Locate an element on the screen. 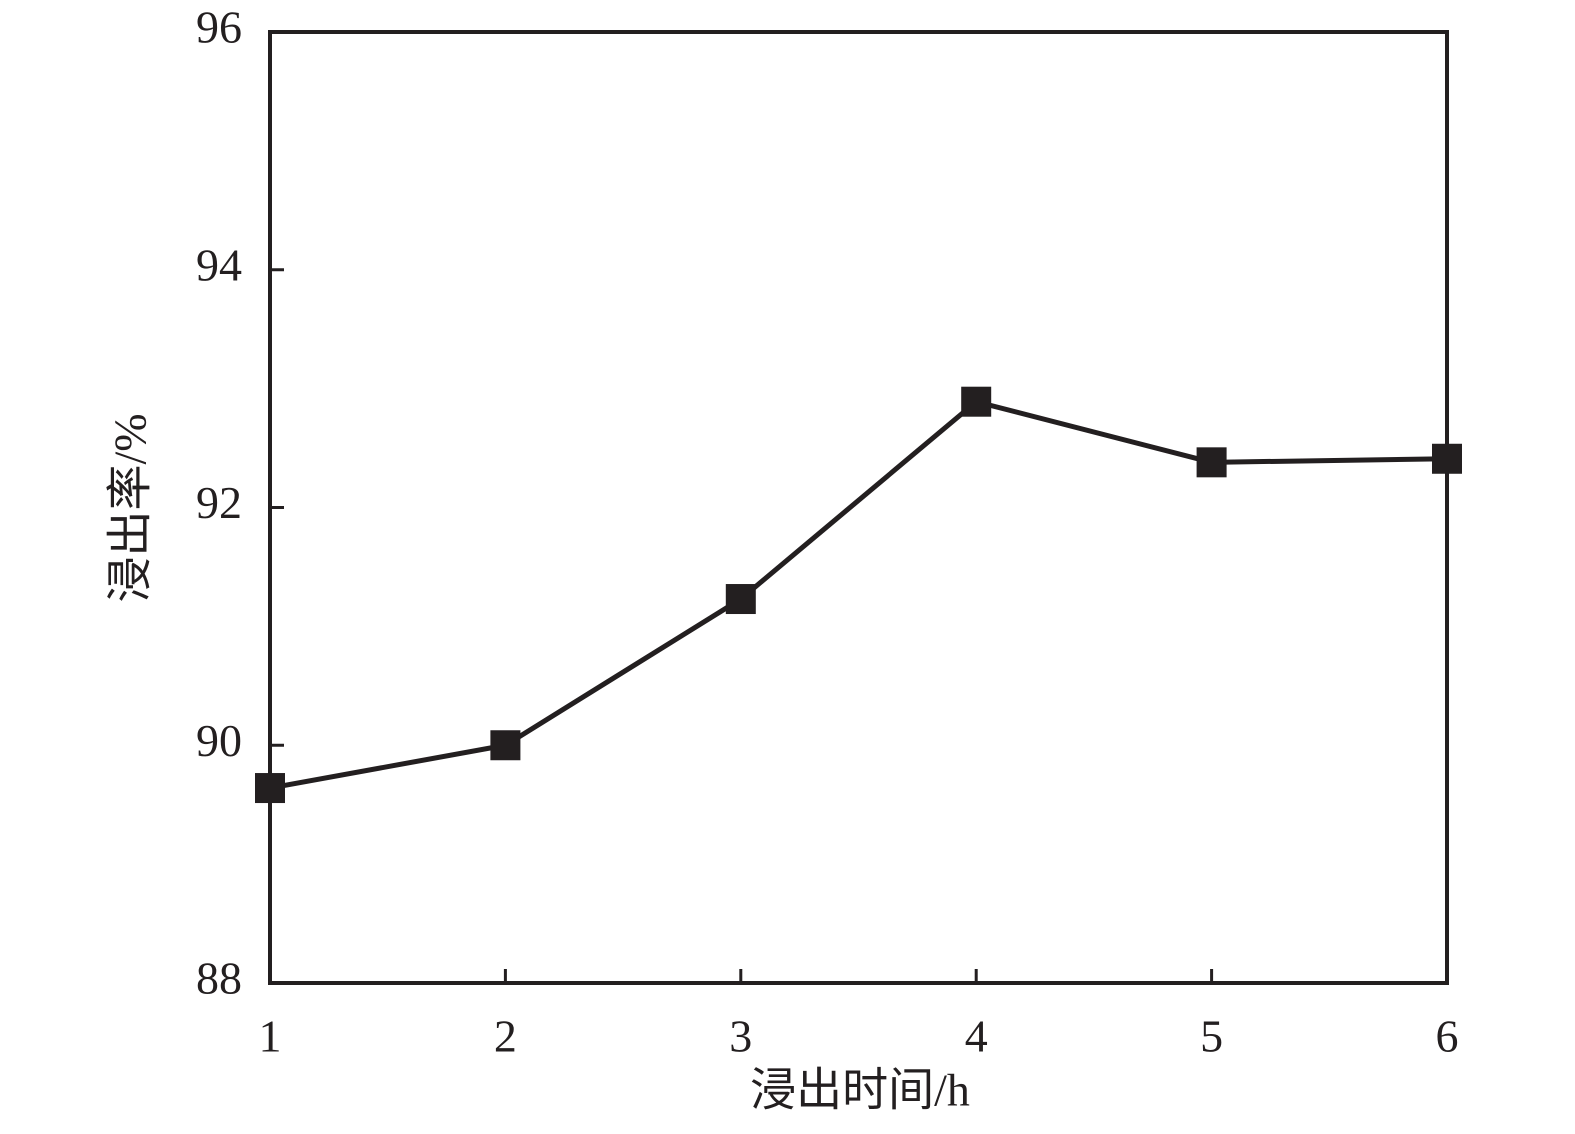  x-tick-label: 1 is located at coordinates (270, 1036).